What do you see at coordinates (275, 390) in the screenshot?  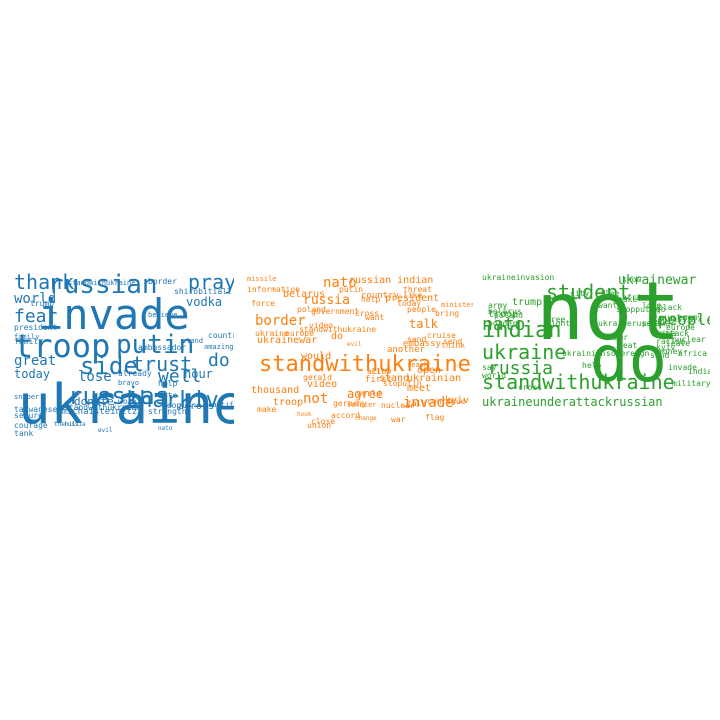 I see `cloud-word: thousand` at bounding box center [275, 390].